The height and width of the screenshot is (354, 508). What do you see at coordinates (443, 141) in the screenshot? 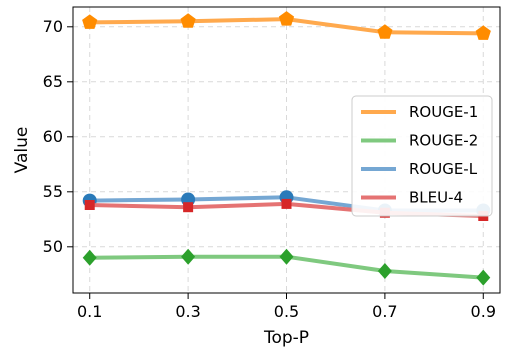
I see `legend-label-rouge-2: ROUGE-2` at bounding box center [443, 141].